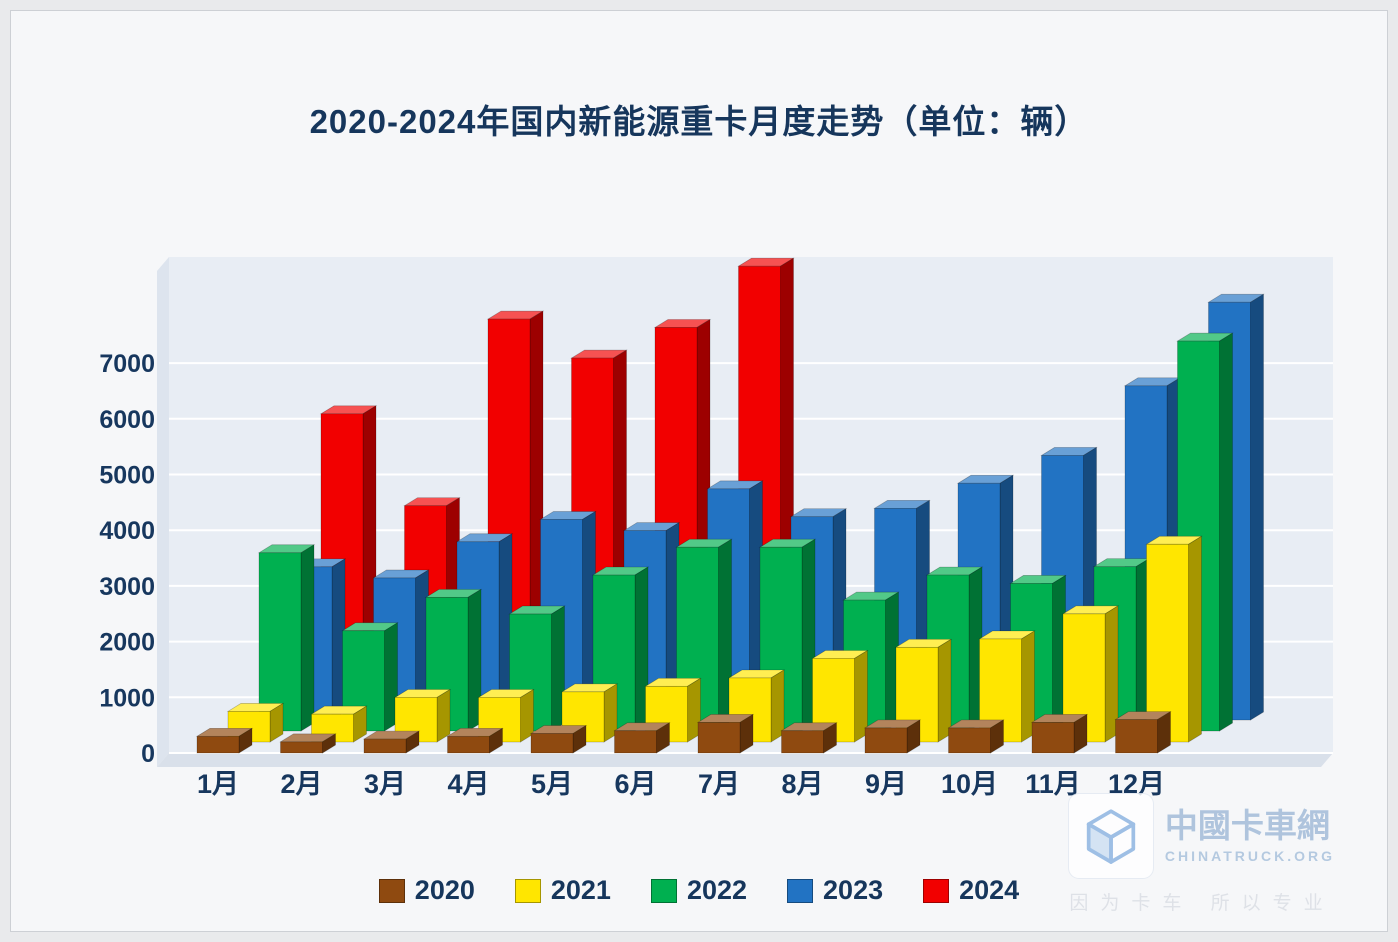 The width and height of the screenshot is (1398, 942). I want to click on bar-2020-7月, so click(719, 738).